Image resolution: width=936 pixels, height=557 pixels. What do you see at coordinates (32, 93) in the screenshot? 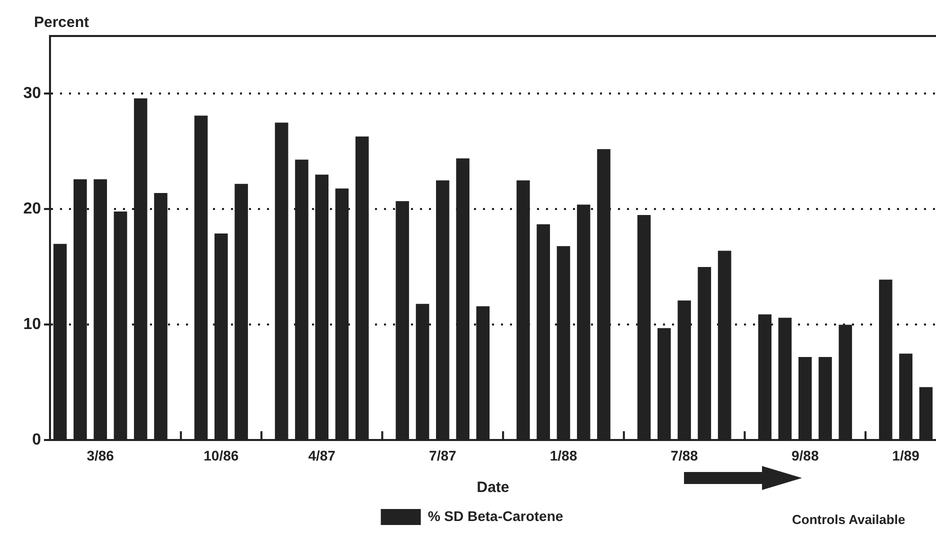
I see `y-tick-label: 30` at bounding box center [32, 93].